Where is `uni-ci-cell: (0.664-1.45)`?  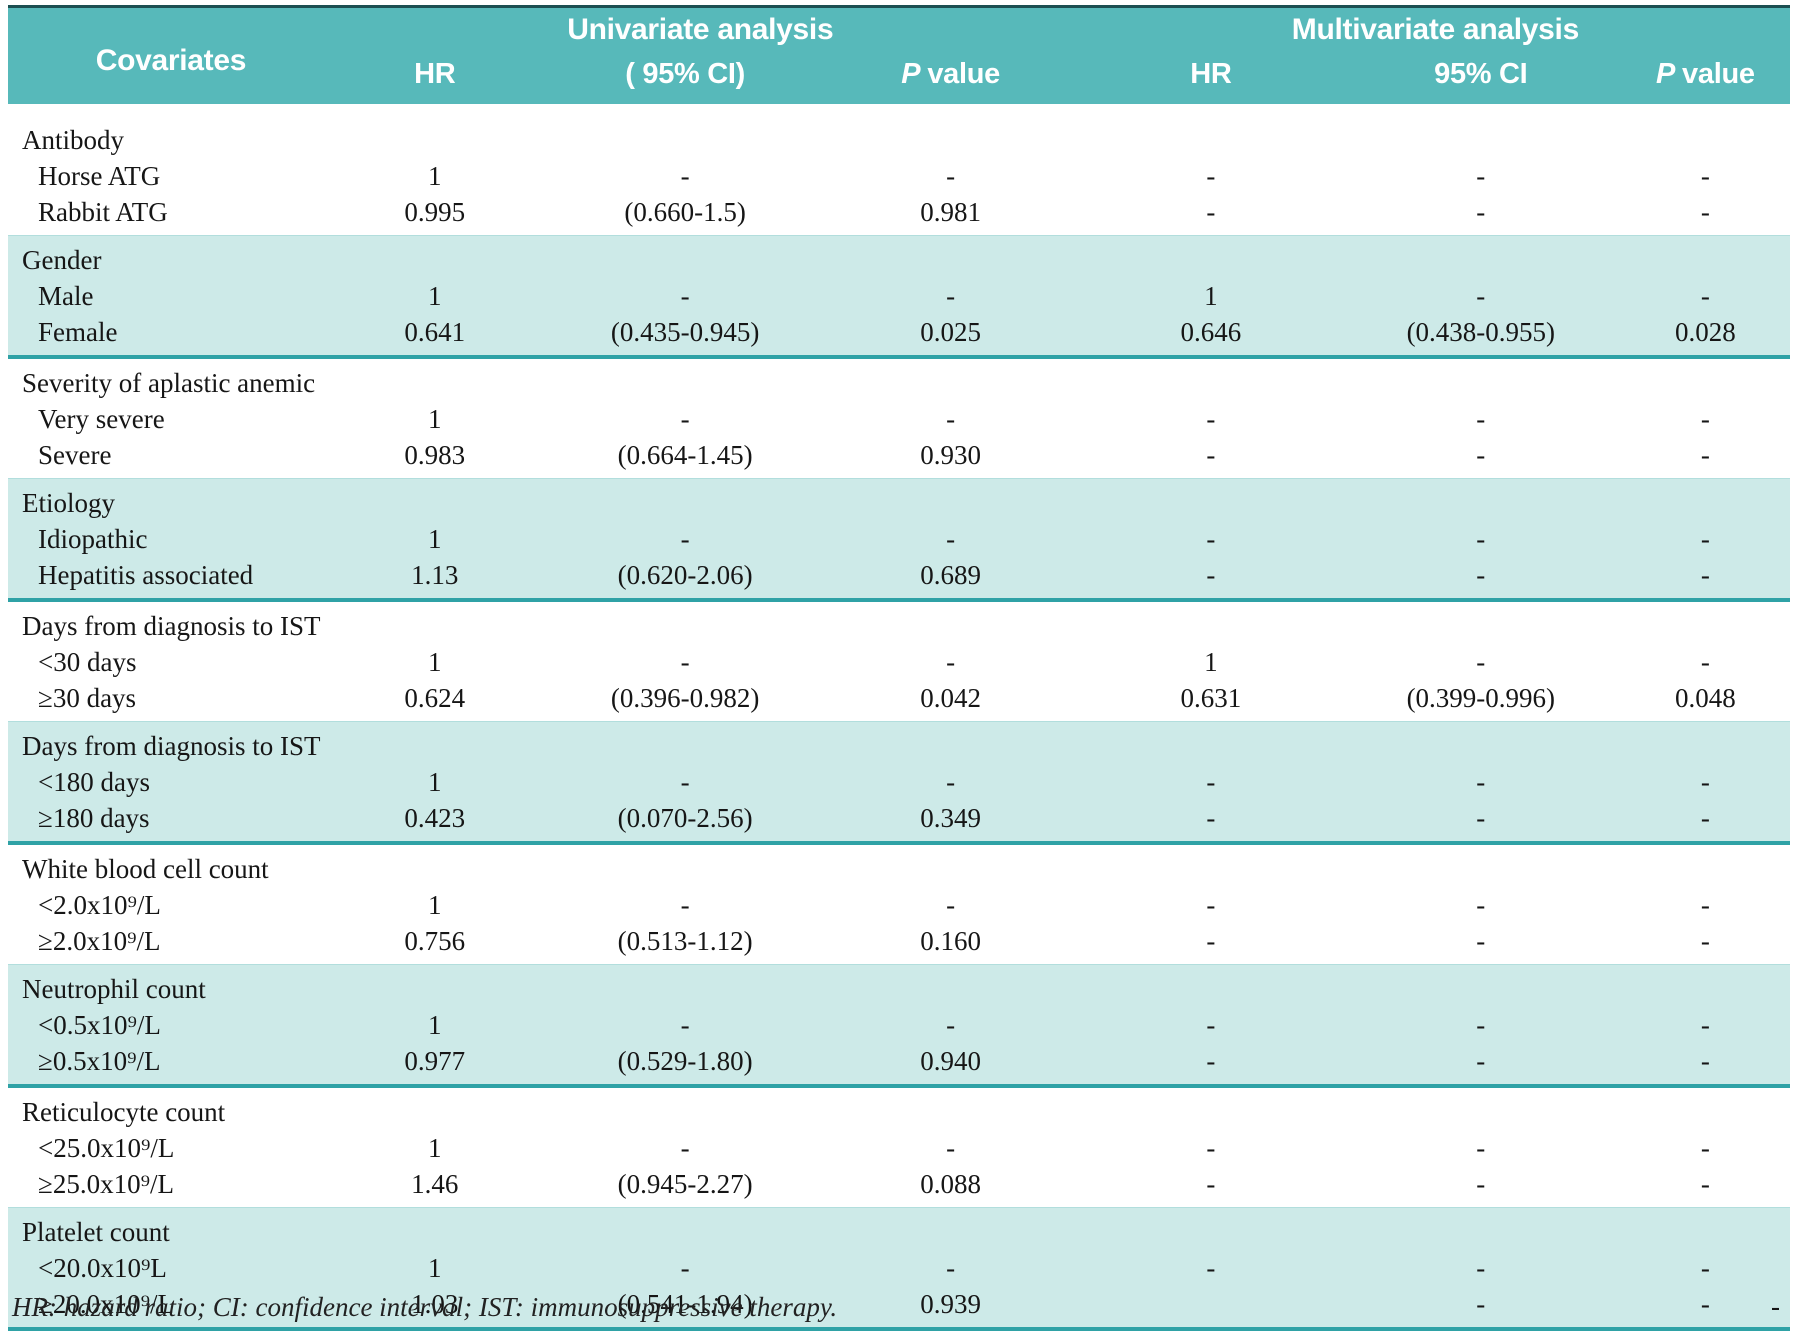
uni-ci-cell: (0.664-1.45) is located at coordinates (685, 458).